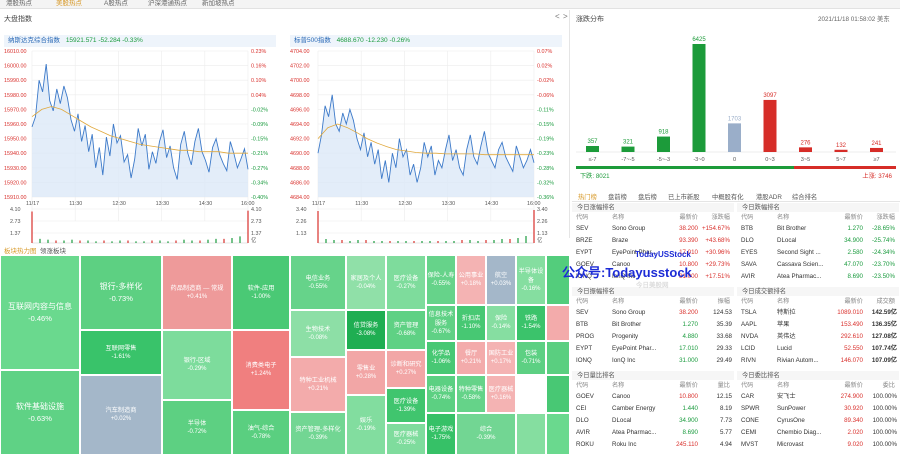  What do you see at coordinates (818, 241) in the screenshot?
I see `rank-table-row: DLO DLocal 34.900 -25.74%` at bounding box center [818, 241].